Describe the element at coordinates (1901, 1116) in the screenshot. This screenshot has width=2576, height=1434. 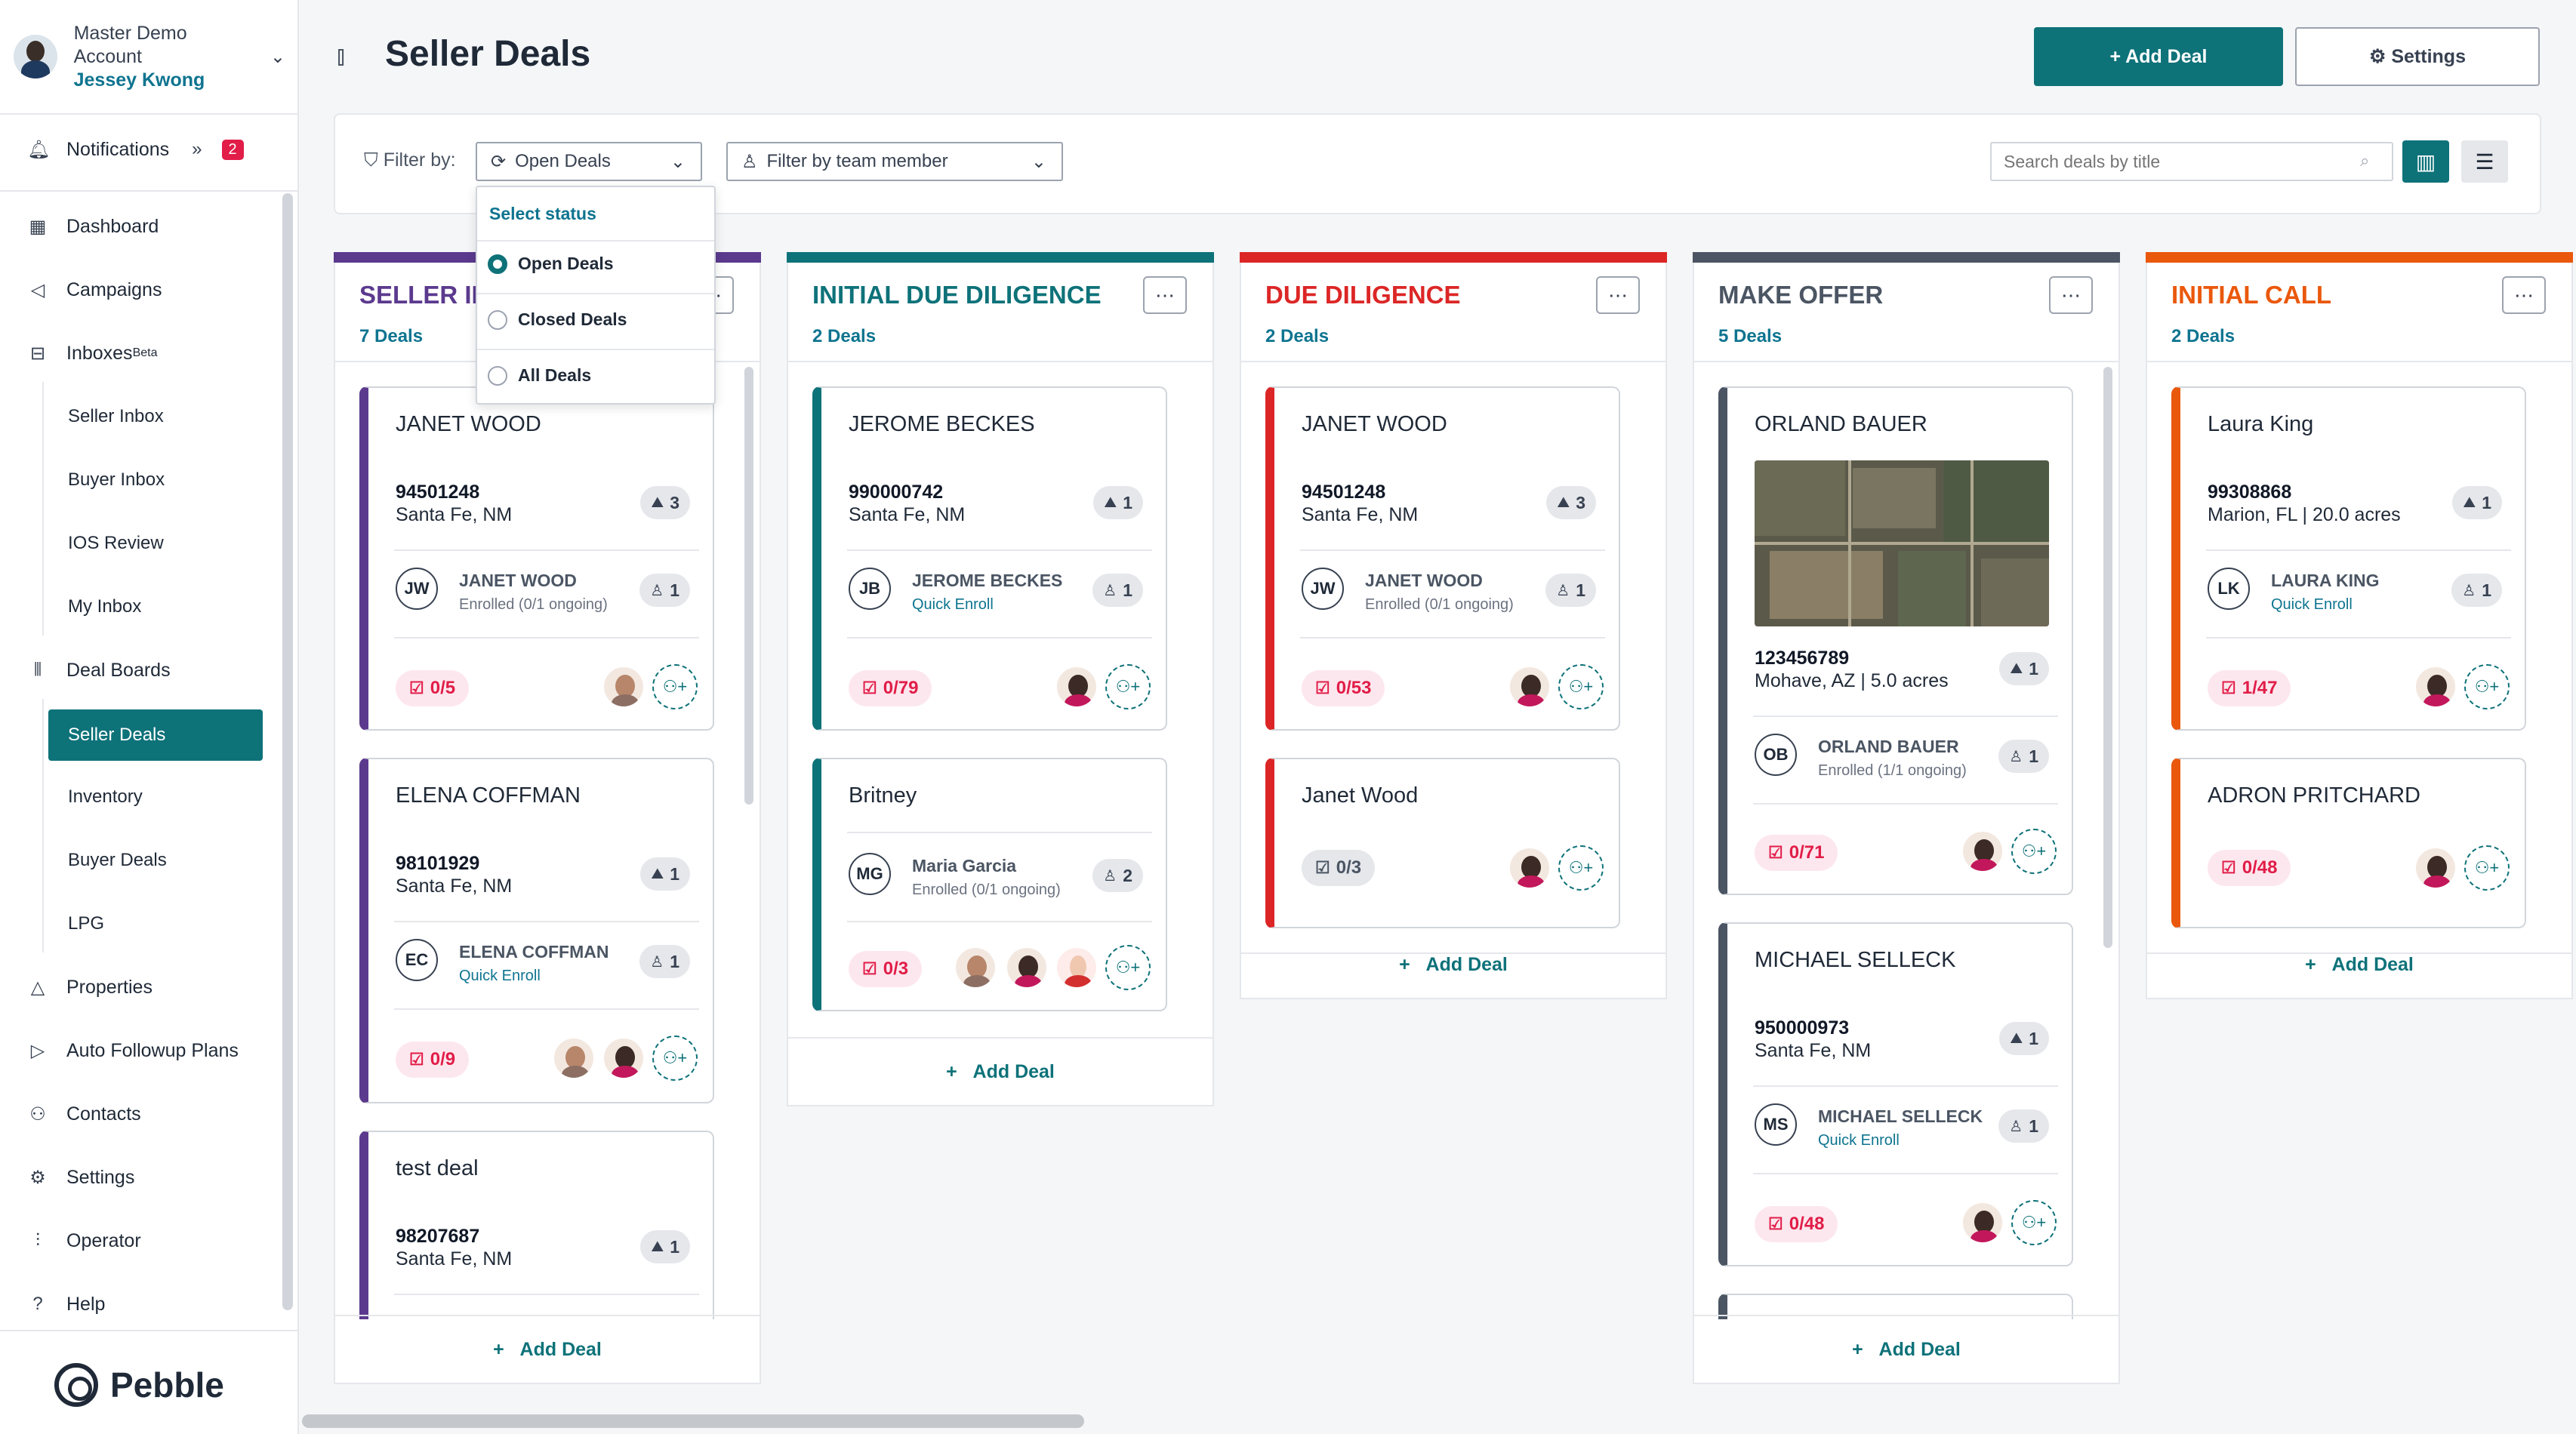
I see `owner-name: MICHAEL SELLECK` at that location.